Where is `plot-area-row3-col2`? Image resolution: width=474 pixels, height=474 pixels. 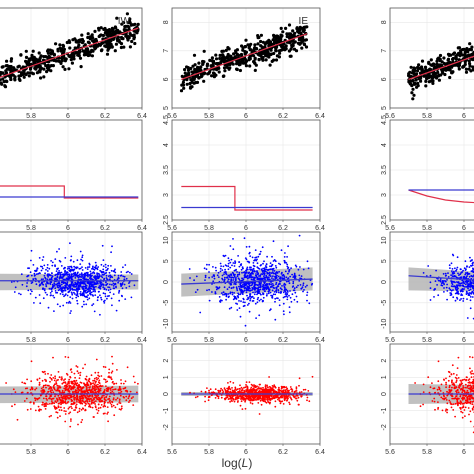 plot-area-row3-col2 is located at coordinates (246, 282).